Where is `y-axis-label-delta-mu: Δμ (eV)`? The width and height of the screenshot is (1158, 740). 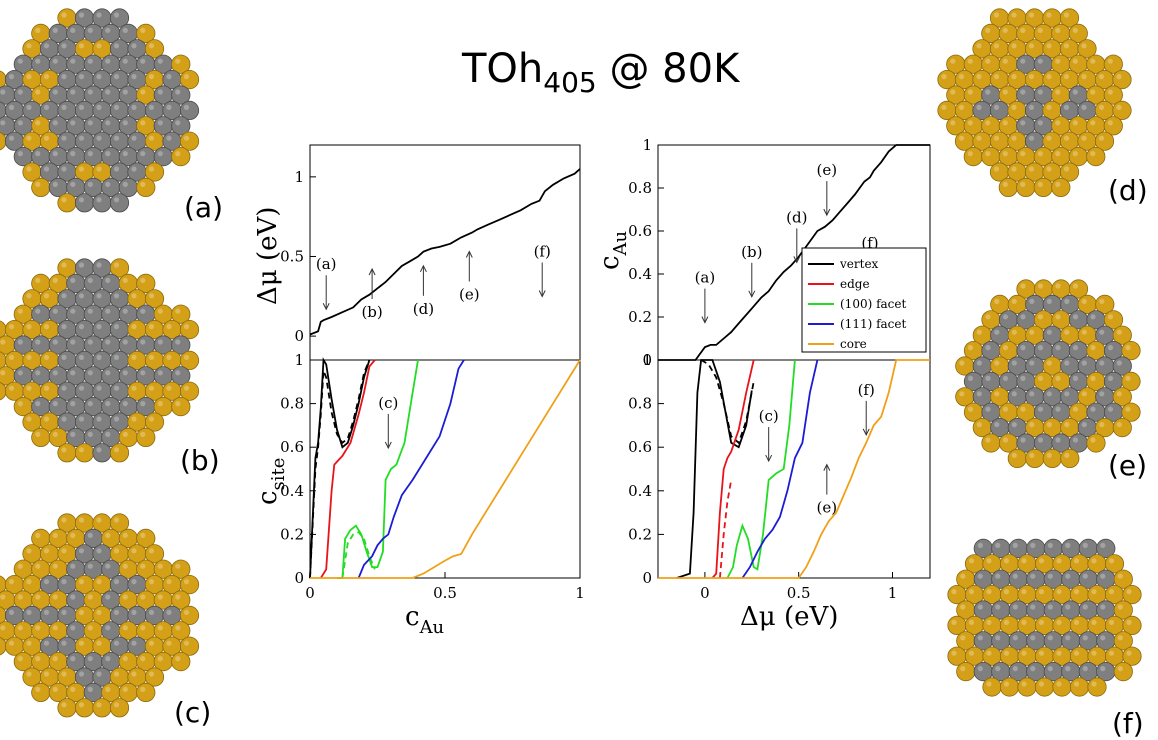
y-axis-label-delta-mu: Δμ (eV) is located at coordinates (268, 256).